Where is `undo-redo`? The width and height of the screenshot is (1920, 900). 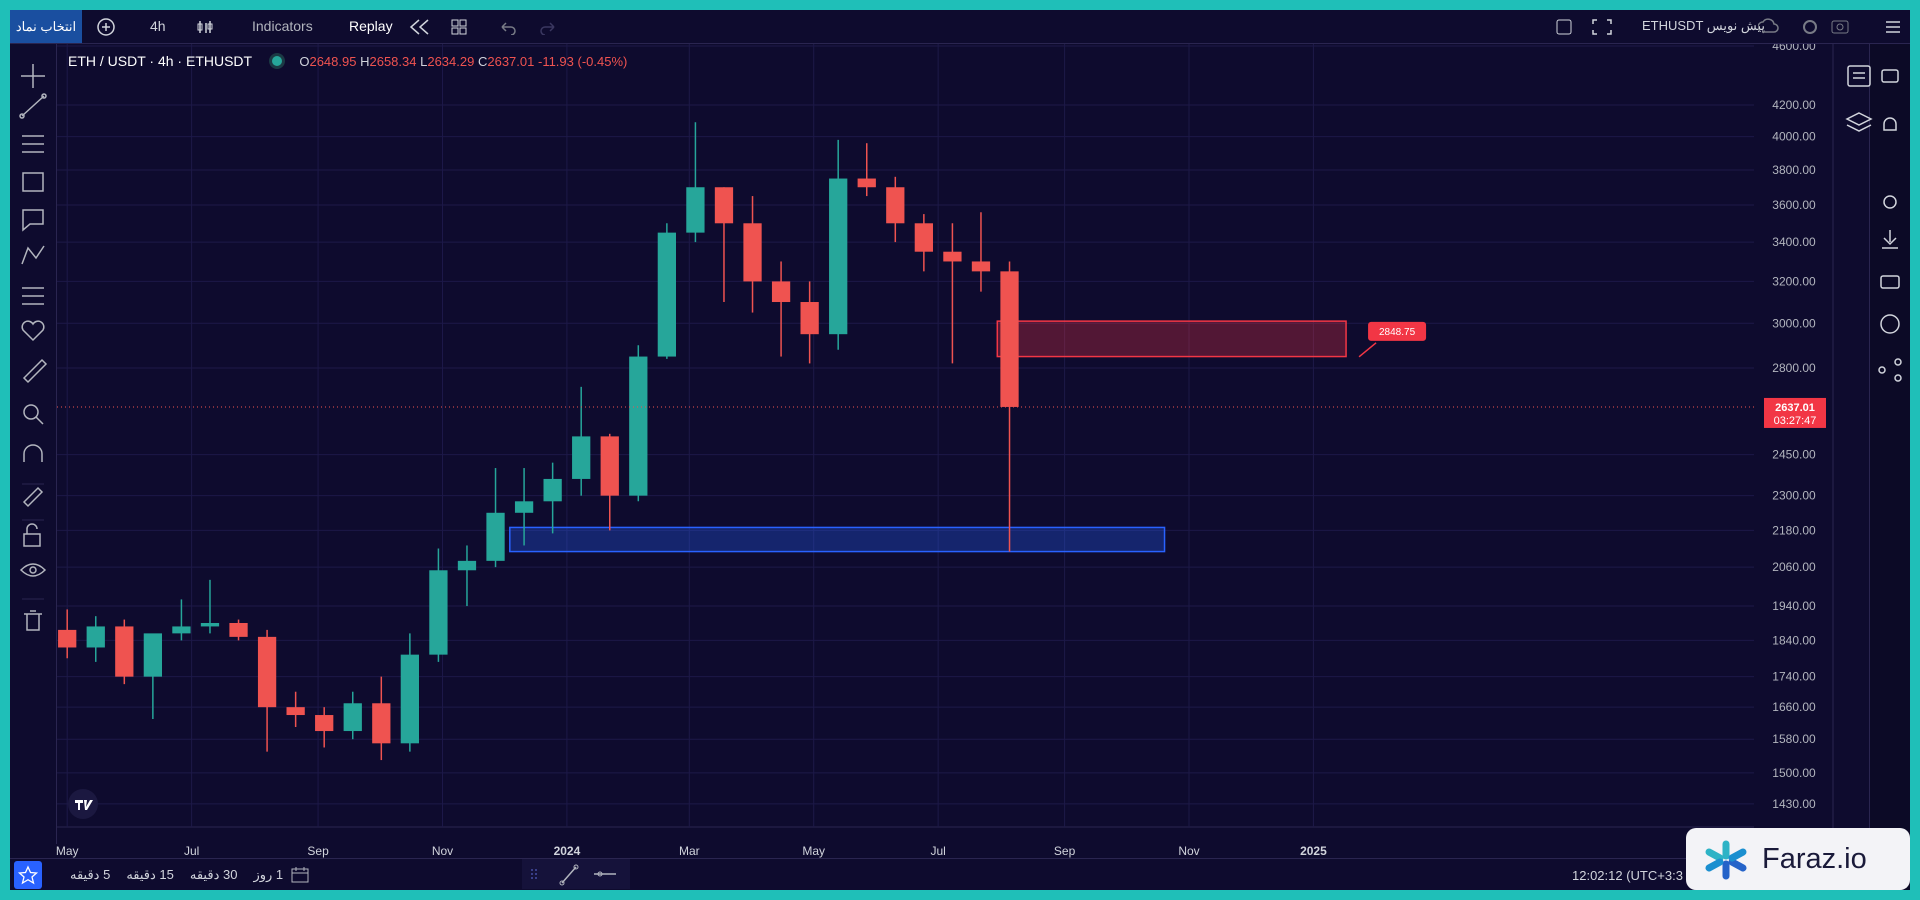
undo-redo is located at coordinates (528, 27).